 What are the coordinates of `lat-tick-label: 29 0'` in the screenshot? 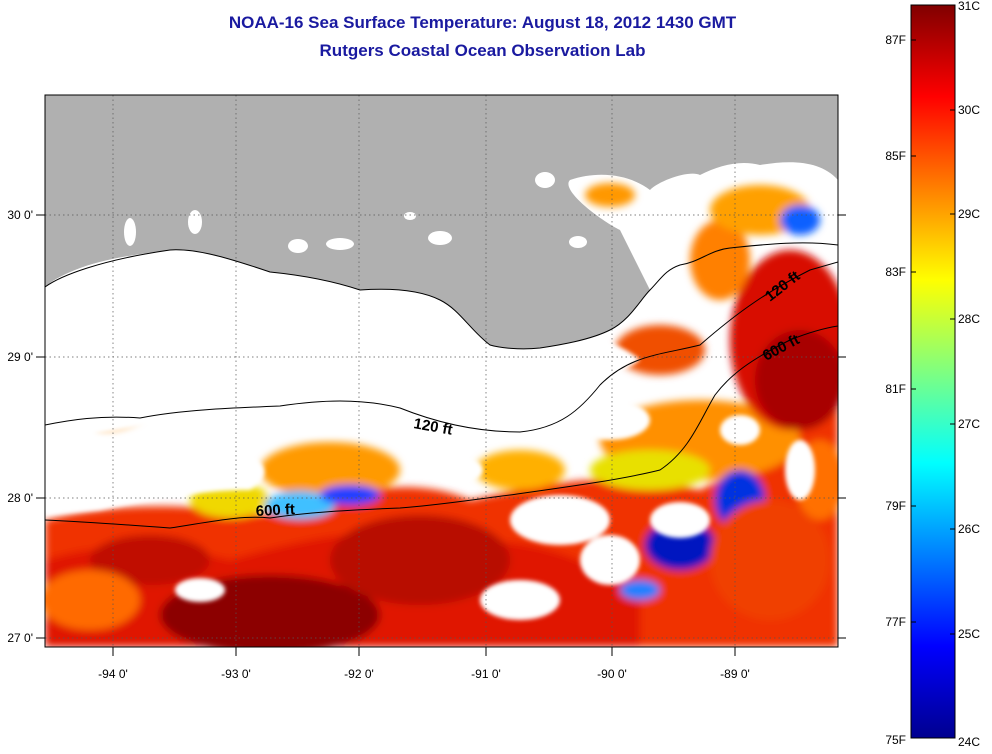 It's located at (20, 357).